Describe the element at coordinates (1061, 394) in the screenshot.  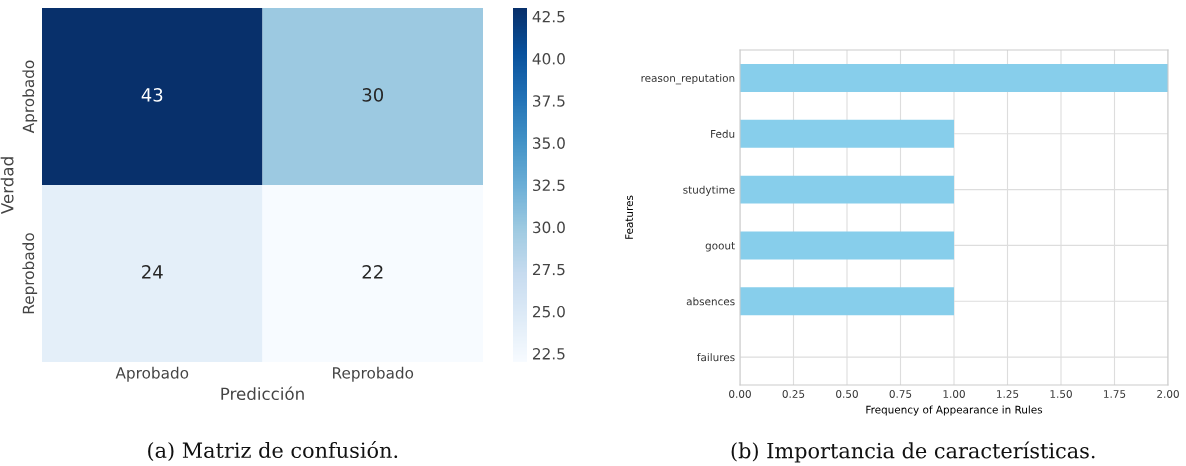
I see `x-tick-label: 1.50` at that location.